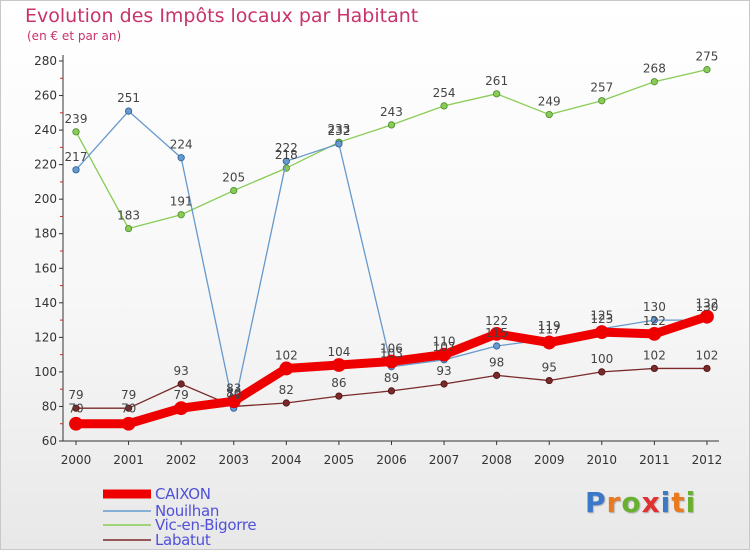 This screenshot has height=550, width=750. I want to click on x-tick-label: 2012, so click(707, 460).